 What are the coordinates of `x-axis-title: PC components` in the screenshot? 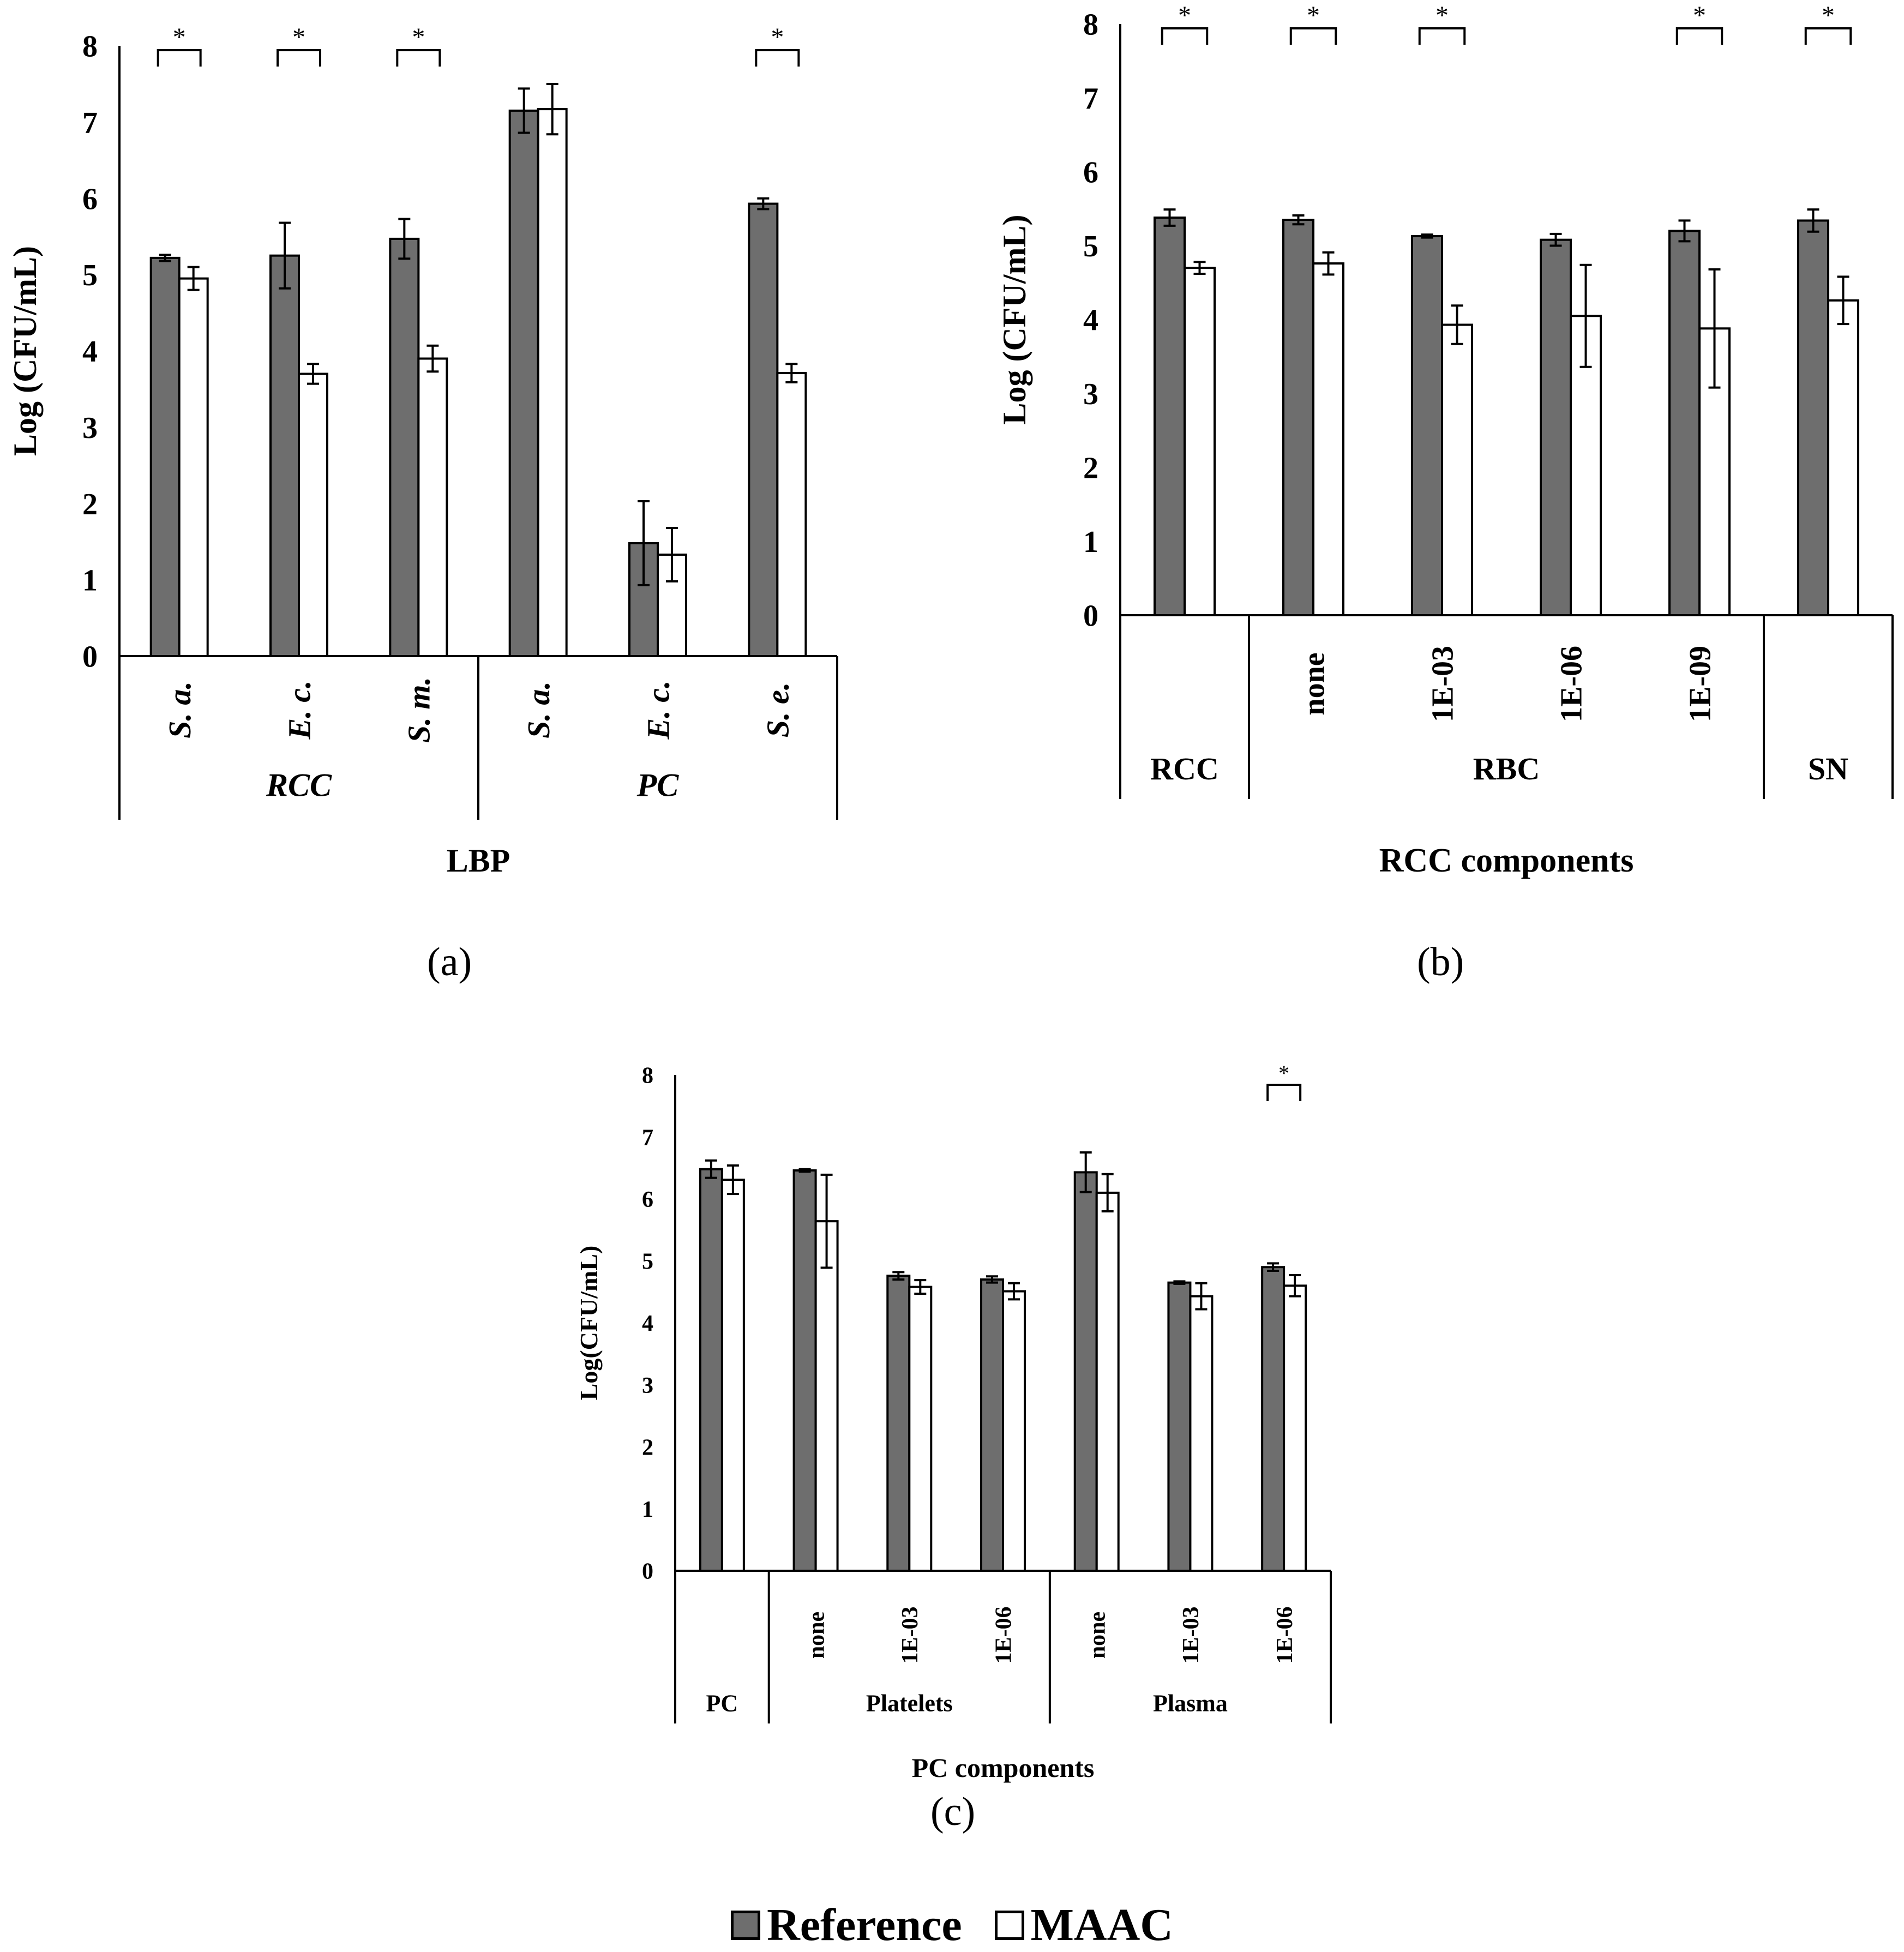 It's located at (1003, 1767).